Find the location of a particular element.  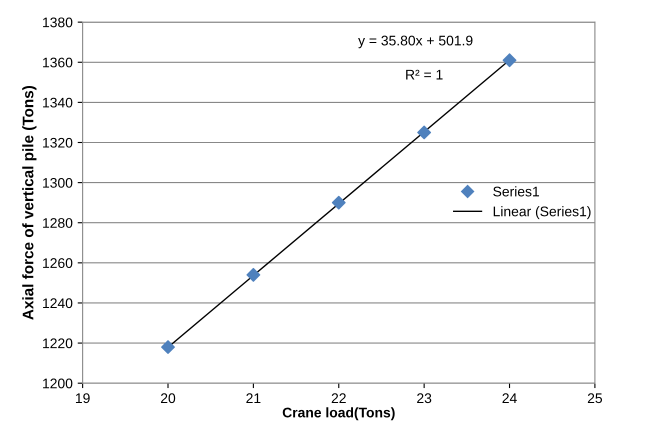

x-tick-label: 21 is located at coordinates (253, 398).